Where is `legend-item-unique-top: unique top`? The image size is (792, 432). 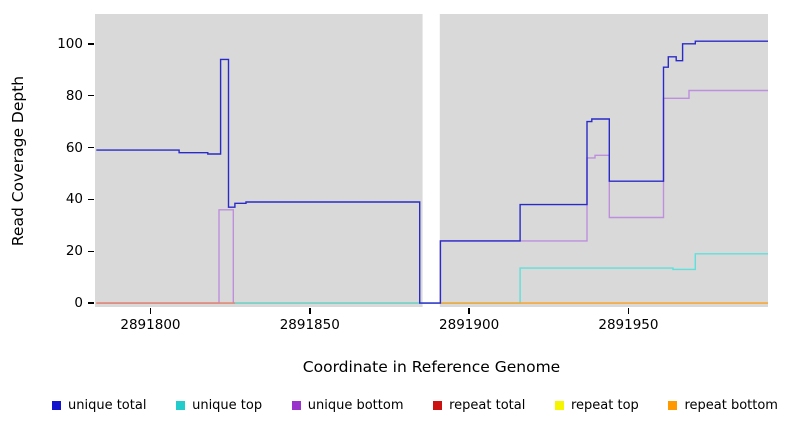
legend-item-unique-top: unique top is located at coordinates (219, 405).